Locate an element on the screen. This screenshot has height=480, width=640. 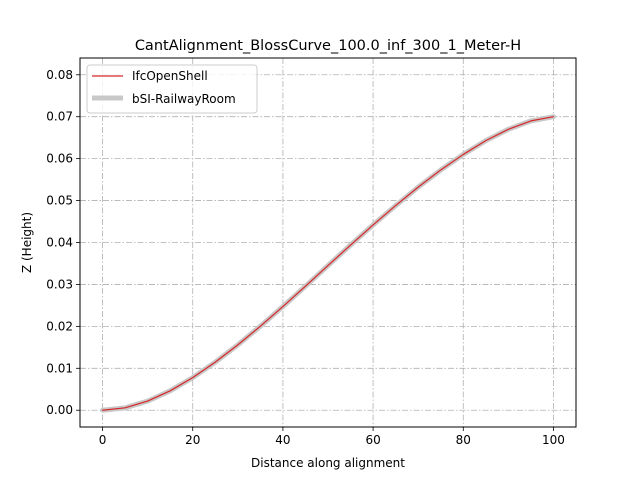
x-axis-label: Distance along alignment is located at coordinates (328, 463).